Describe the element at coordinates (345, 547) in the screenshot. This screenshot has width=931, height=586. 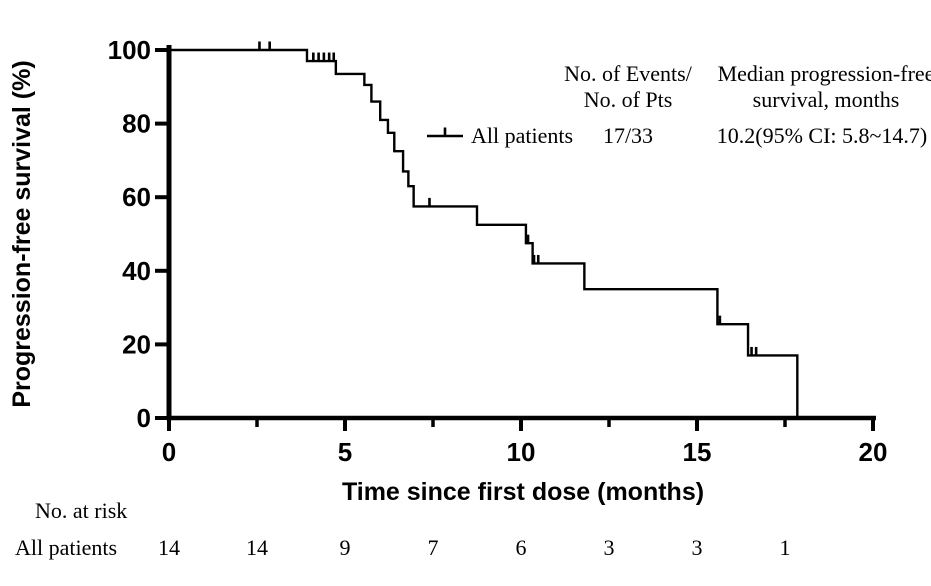
I see `at-risk-count: 9` at that location.